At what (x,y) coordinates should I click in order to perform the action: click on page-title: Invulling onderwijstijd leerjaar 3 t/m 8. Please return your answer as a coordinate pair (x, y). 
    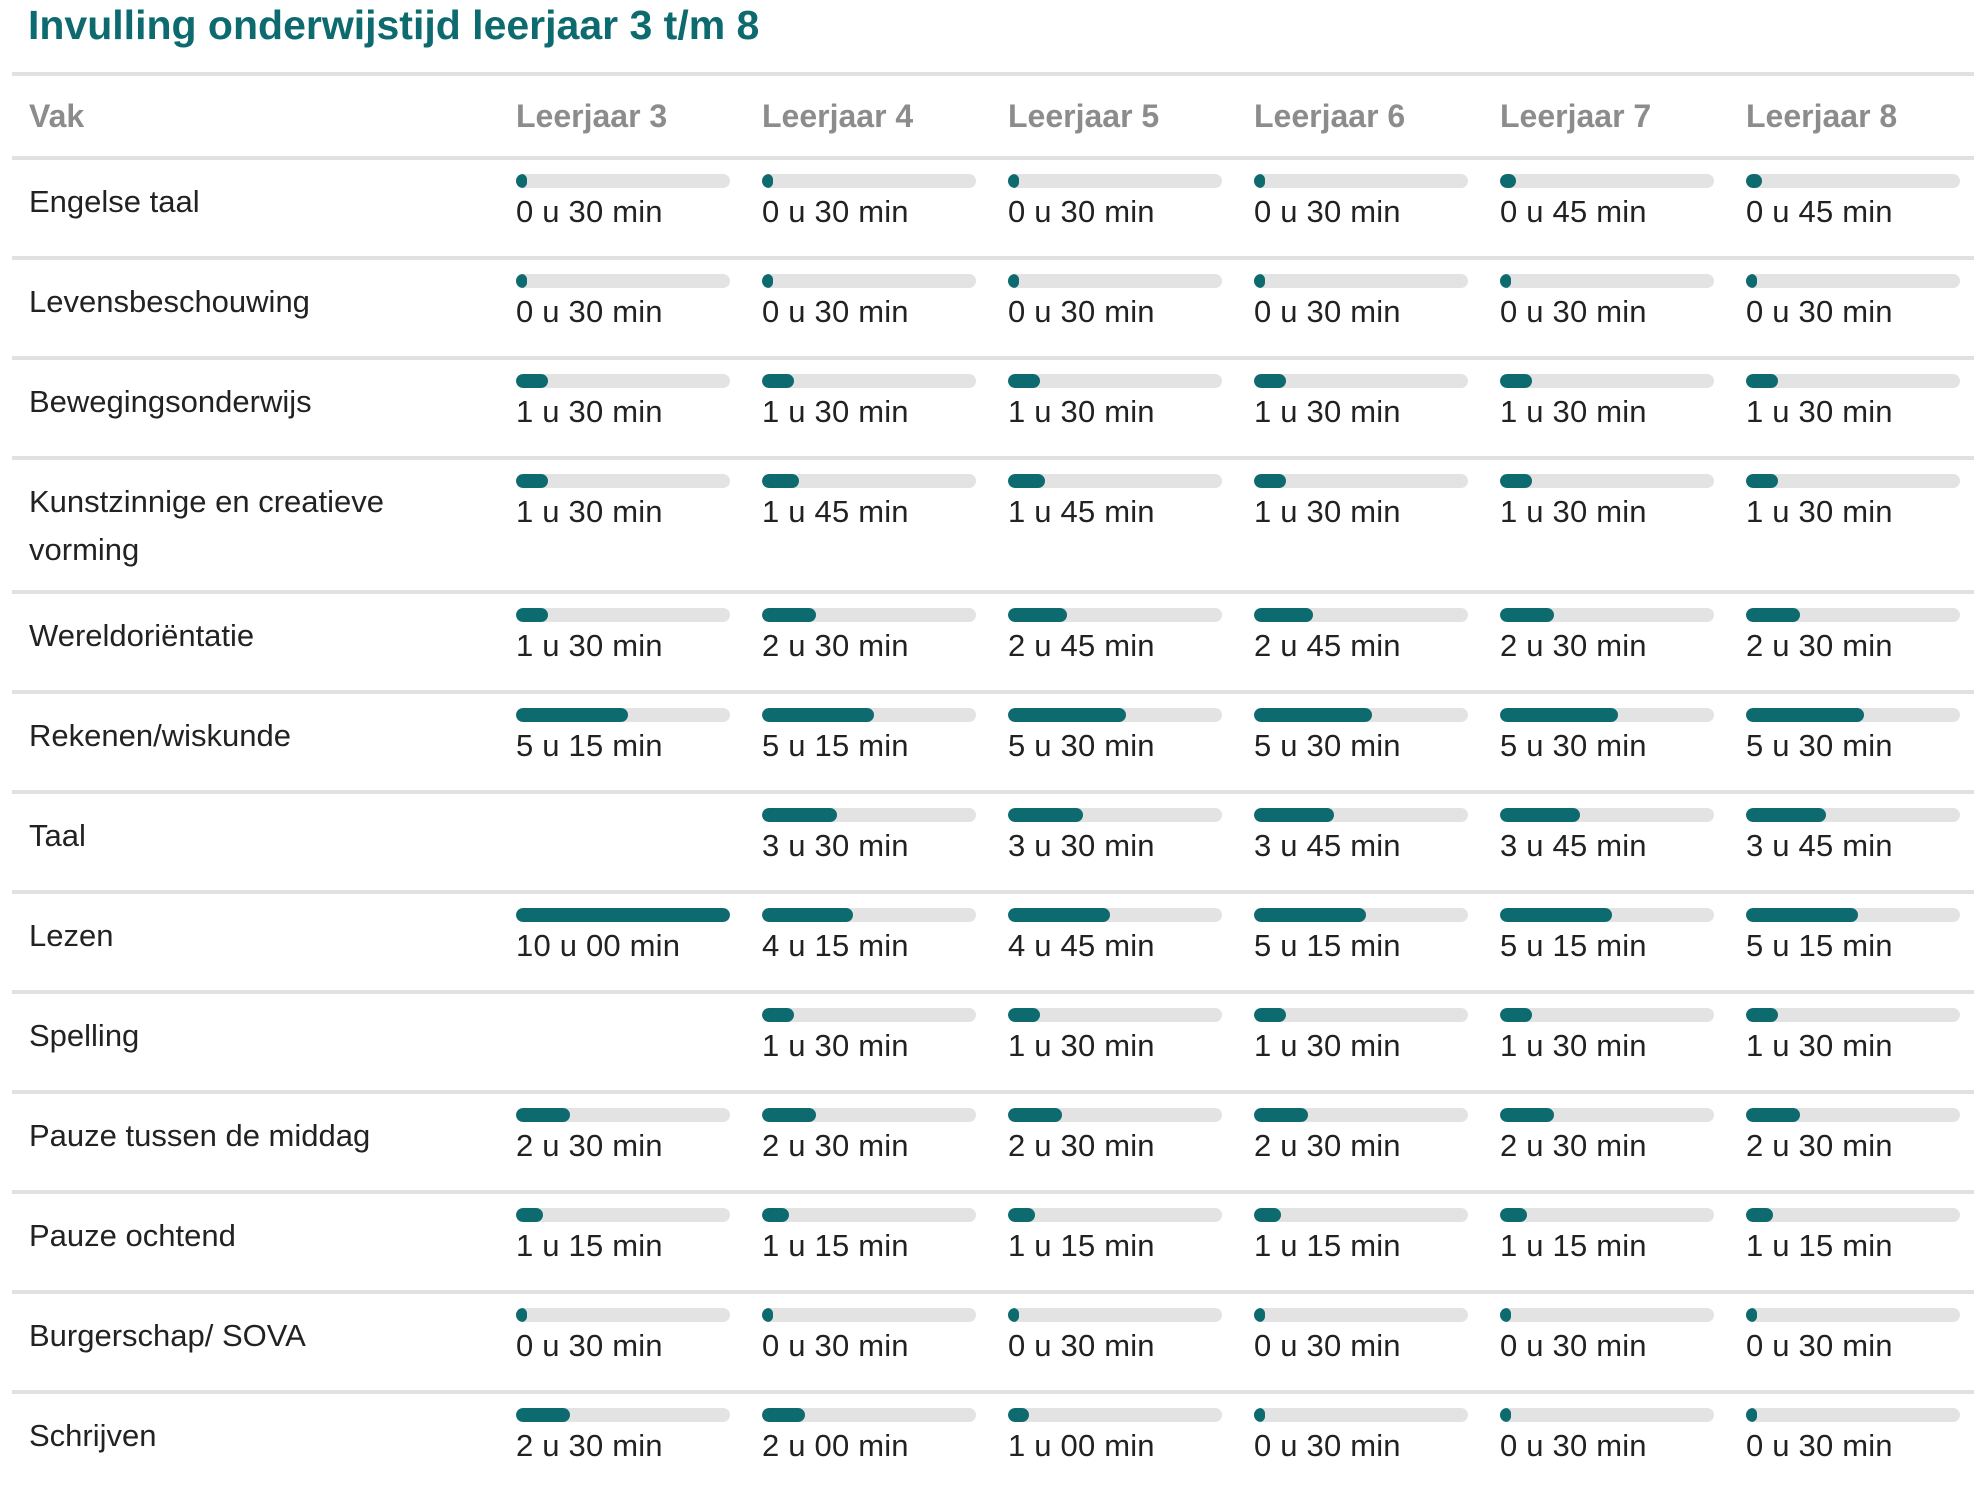
    Looking at the image, I should click on (394, 25).